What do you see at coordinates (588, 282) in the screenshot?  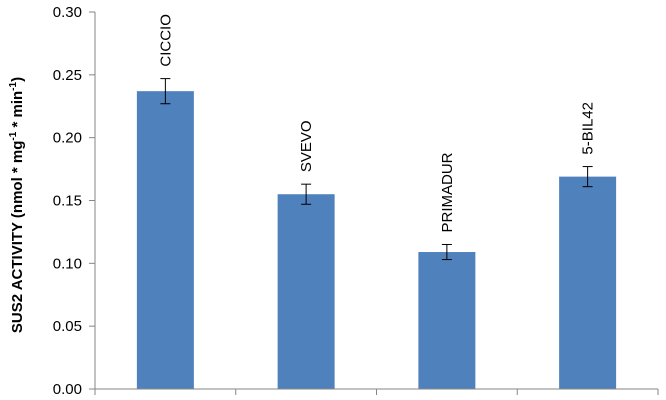 I see `bar-5-bil42` at bounding box center [588, 282].